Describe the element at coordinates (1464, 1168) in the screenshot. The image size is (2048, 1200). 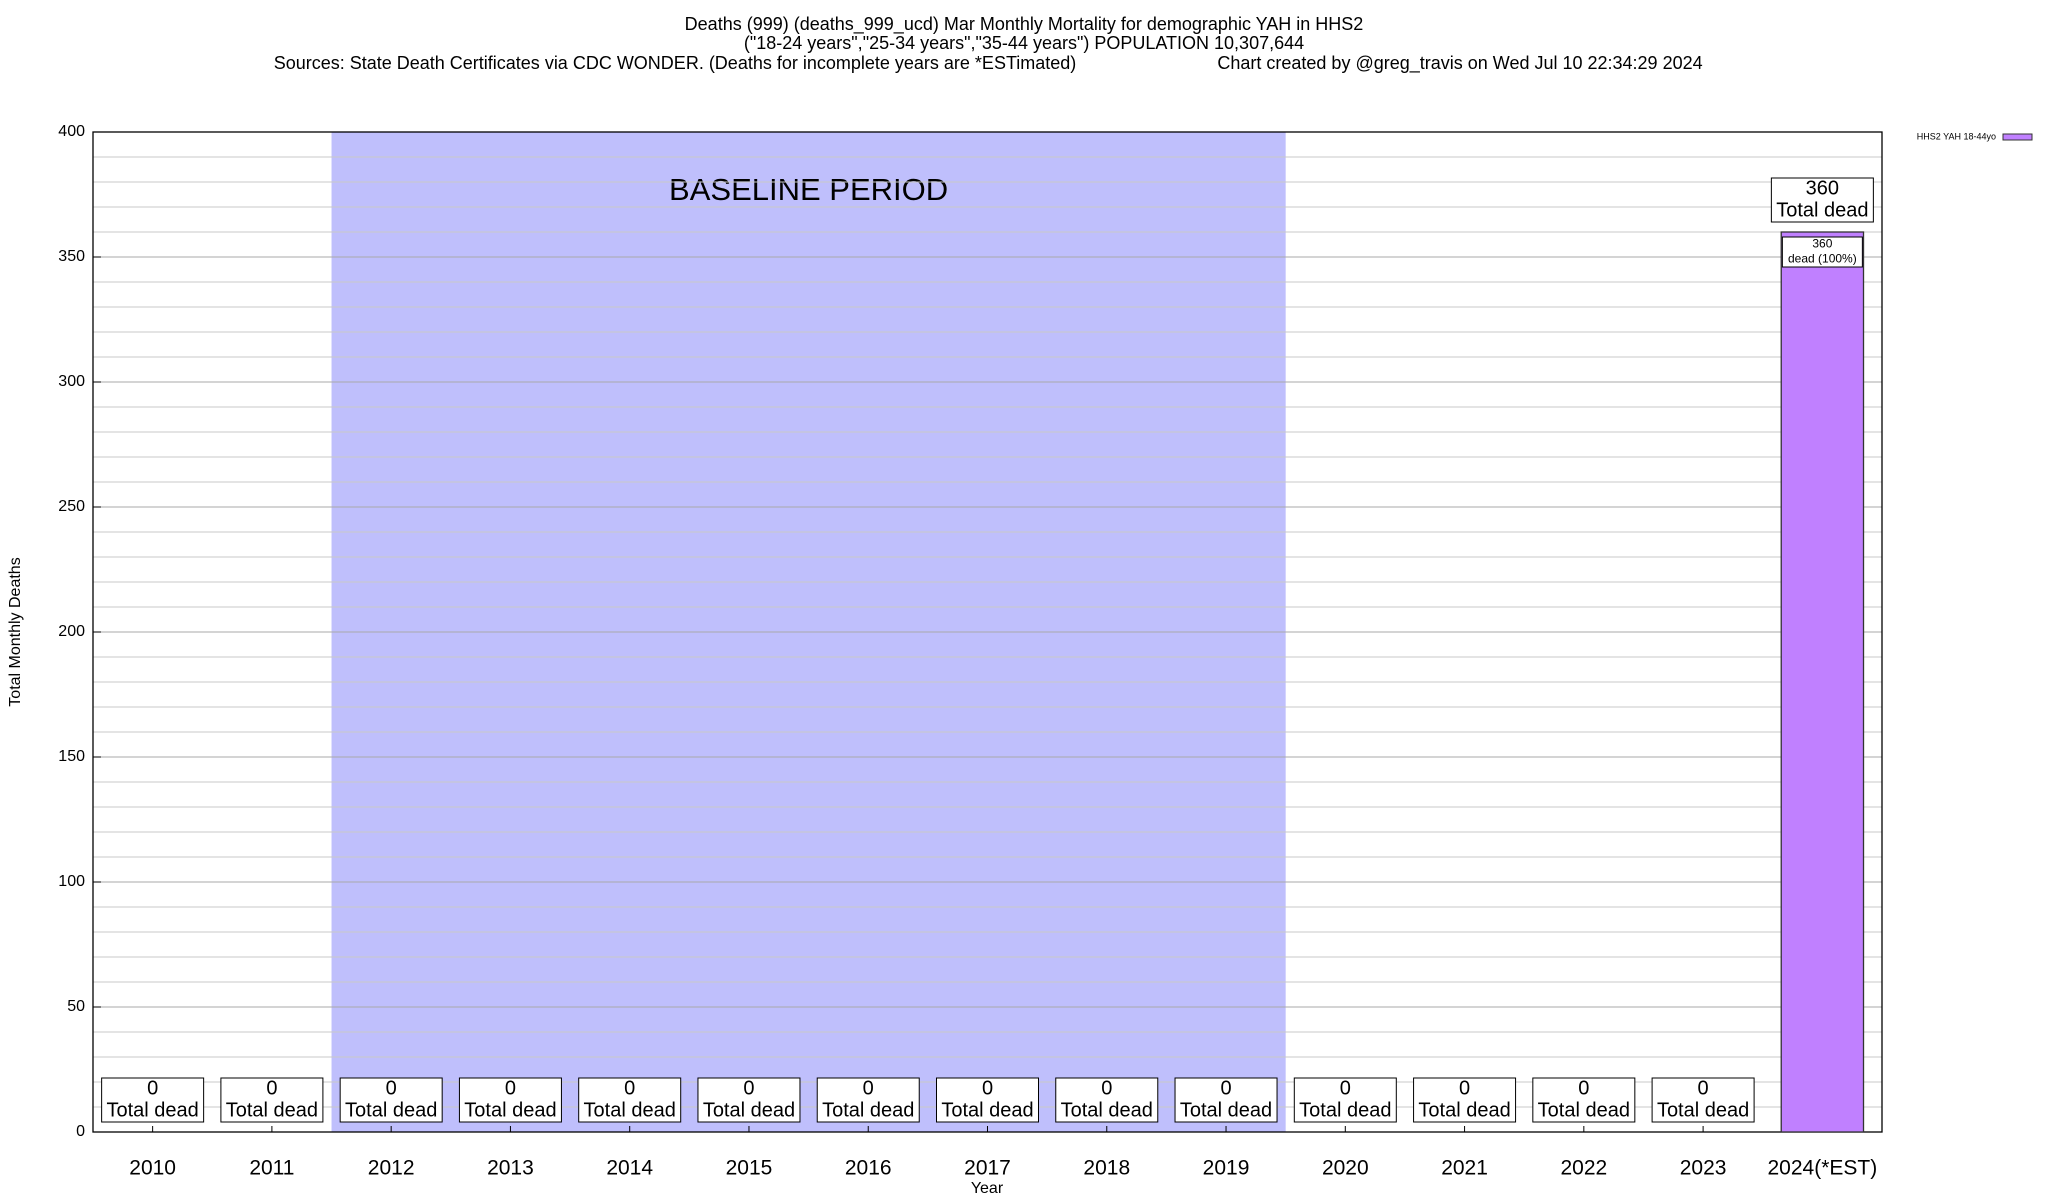
I see `x-tick-label: 2021` at that location.